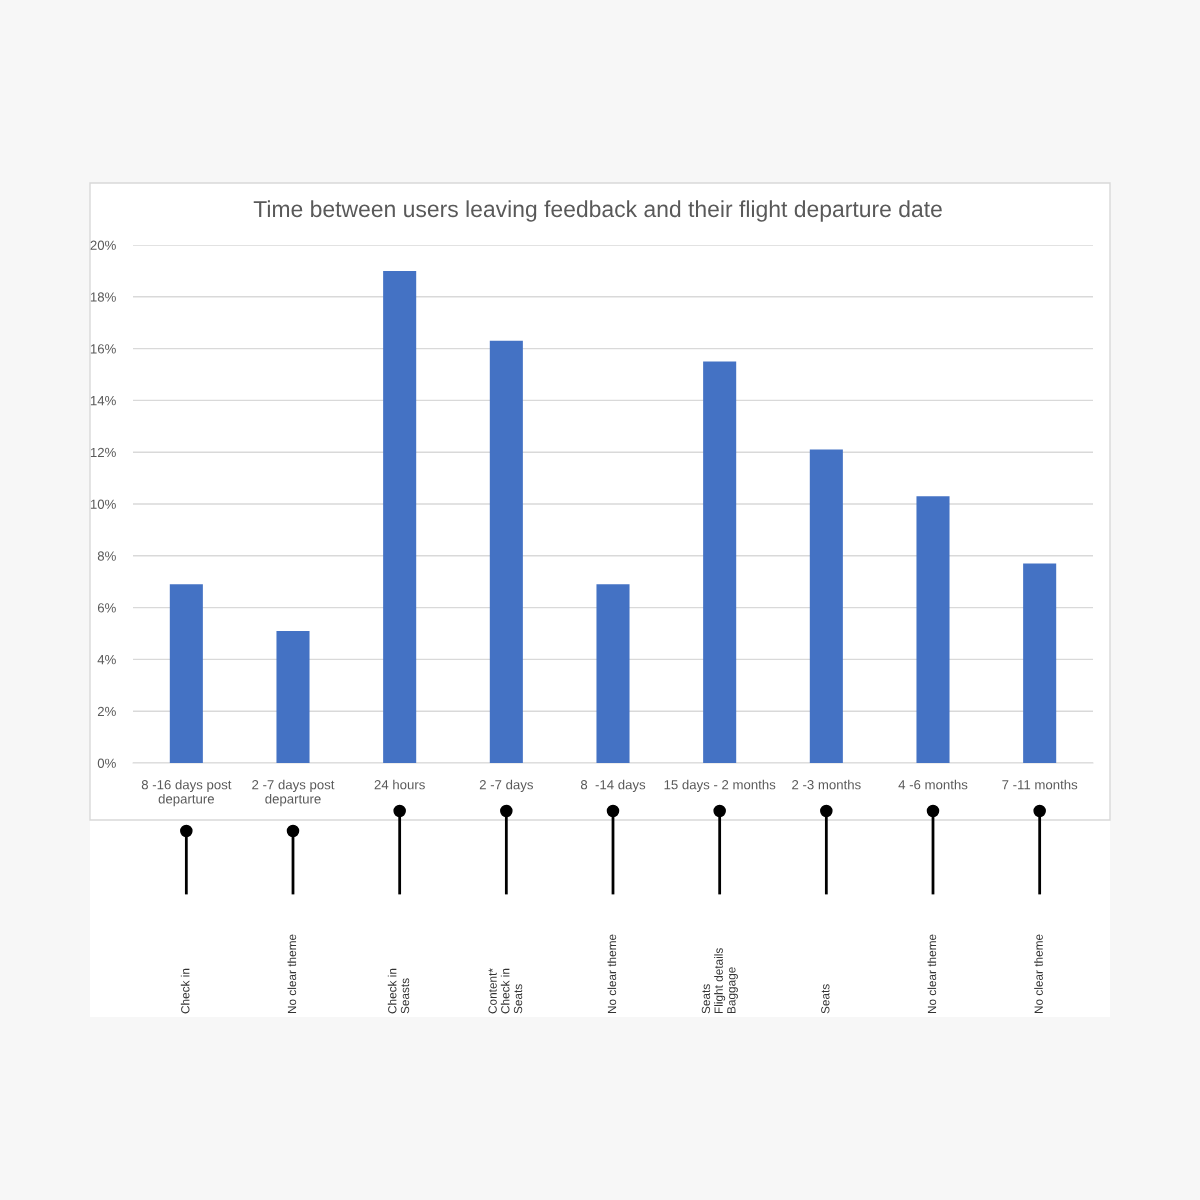  Describe the element at coordinates (106, 660) in the screenshot. I see `y-tick-label: 4%` at that location.